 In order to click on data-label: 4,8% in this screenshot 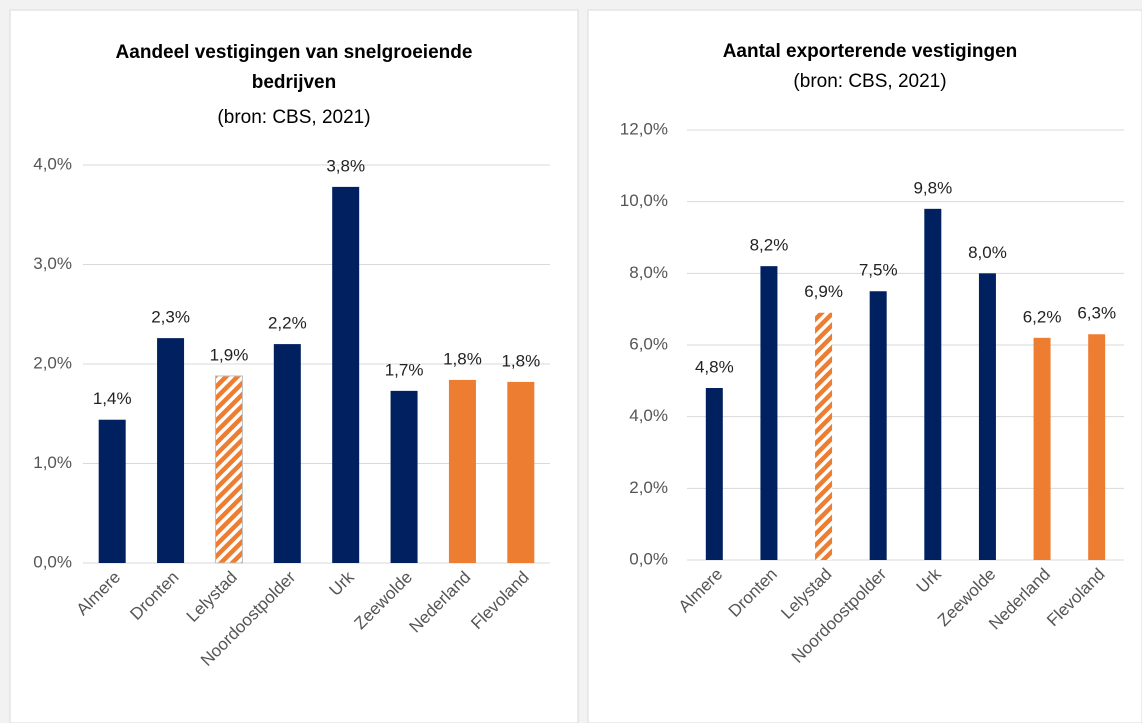, I will do `click(714, 366)`.